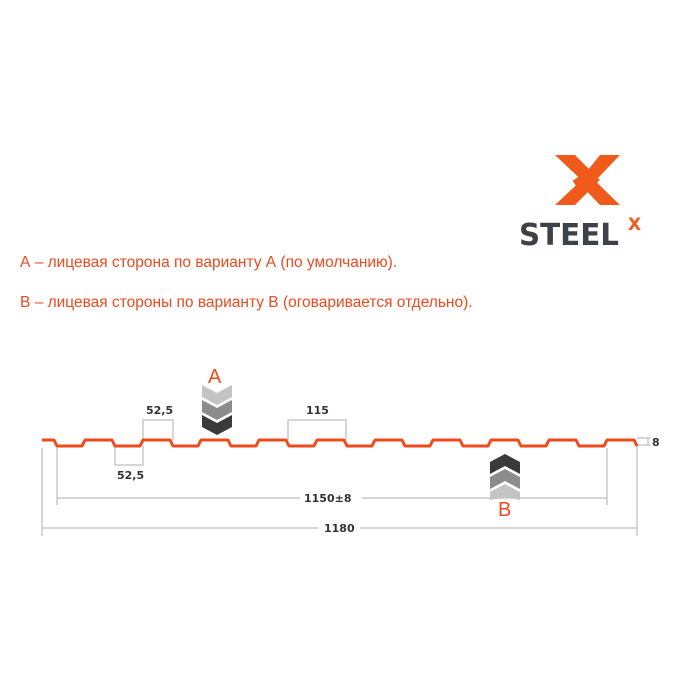 This screenshot has width=700, height=700. Describe the element at coordinates (317, 410) in the screenshot. I see `dim-pitch: 115` at that location.